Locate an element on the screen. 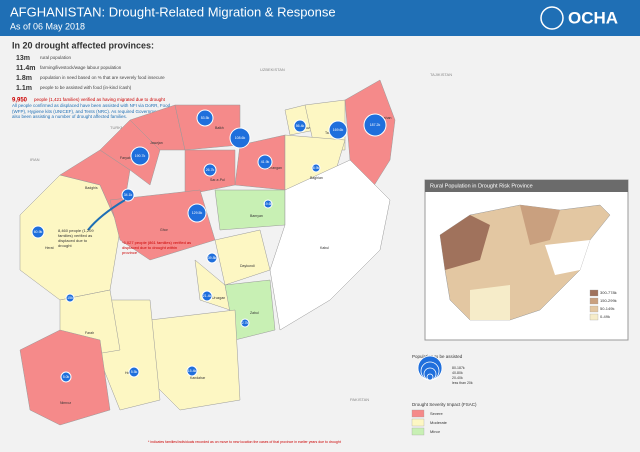 This screenshot has height=452, width=640. province-label: Sar-e-Pul is located at coordinates (217, 180).